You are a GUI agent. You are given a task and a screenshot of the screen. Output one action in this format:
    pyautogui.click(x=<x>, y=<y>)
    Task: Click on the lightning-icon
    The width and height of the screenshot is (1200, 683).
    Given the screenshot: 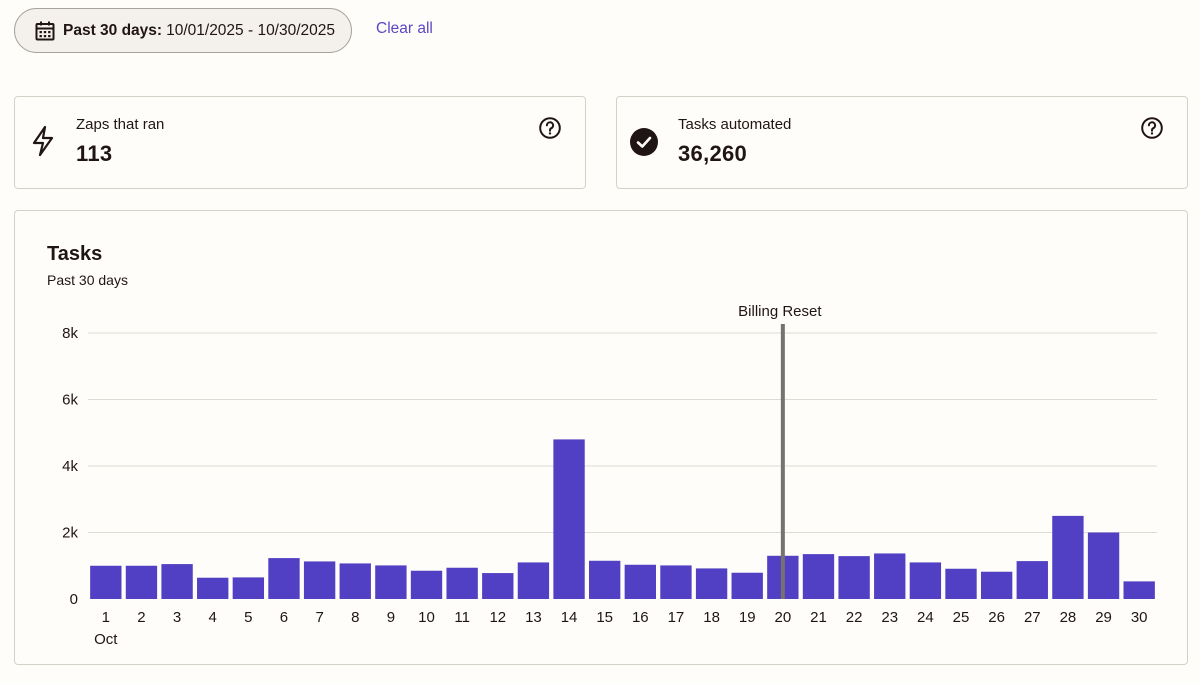 What is the action you would take?
    pyautogui.click(x=43, y=141)
    